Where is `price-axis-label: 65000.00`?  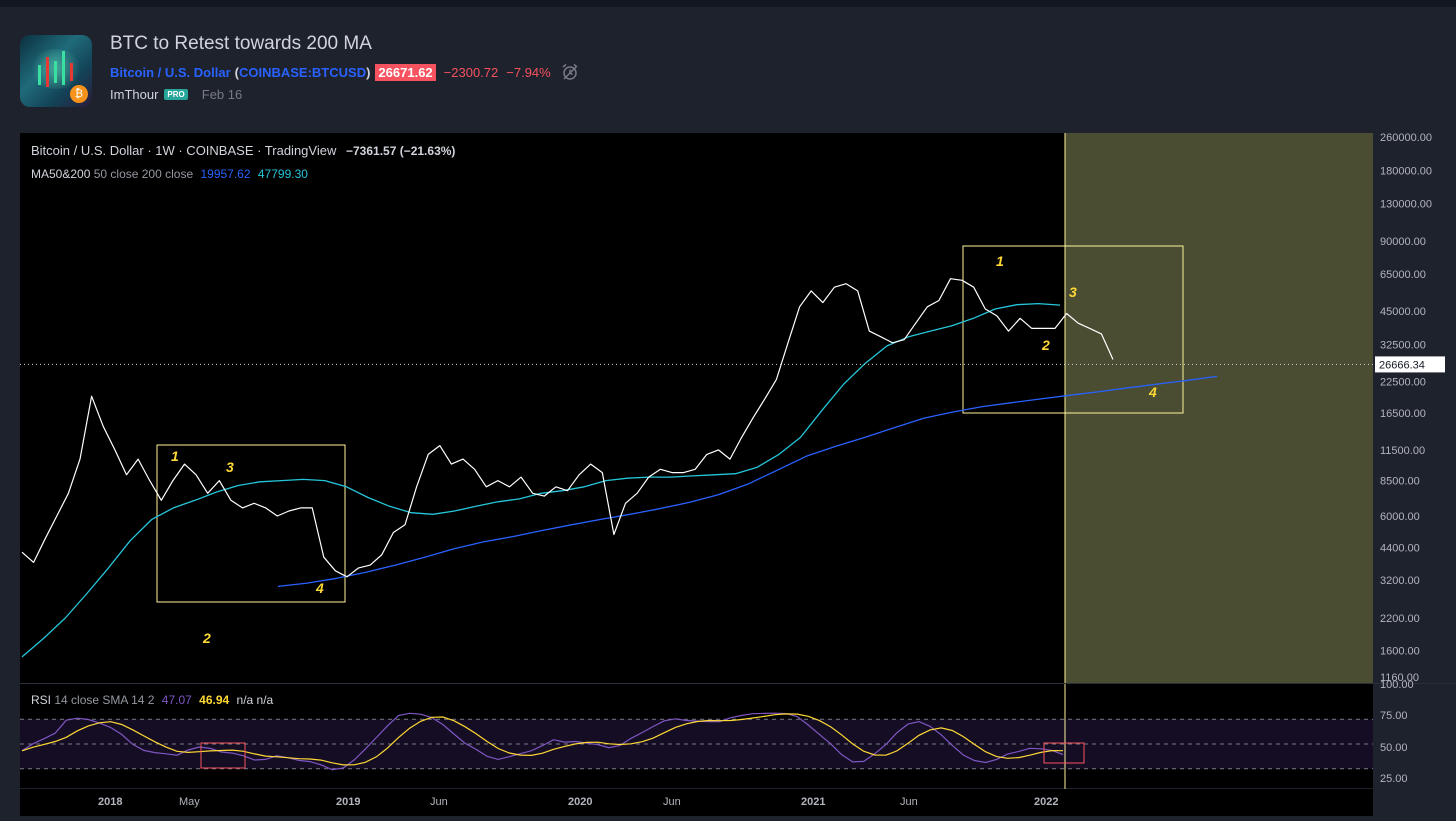
price-axis-label: 65000.00 is located at coordinates (1403, 275).